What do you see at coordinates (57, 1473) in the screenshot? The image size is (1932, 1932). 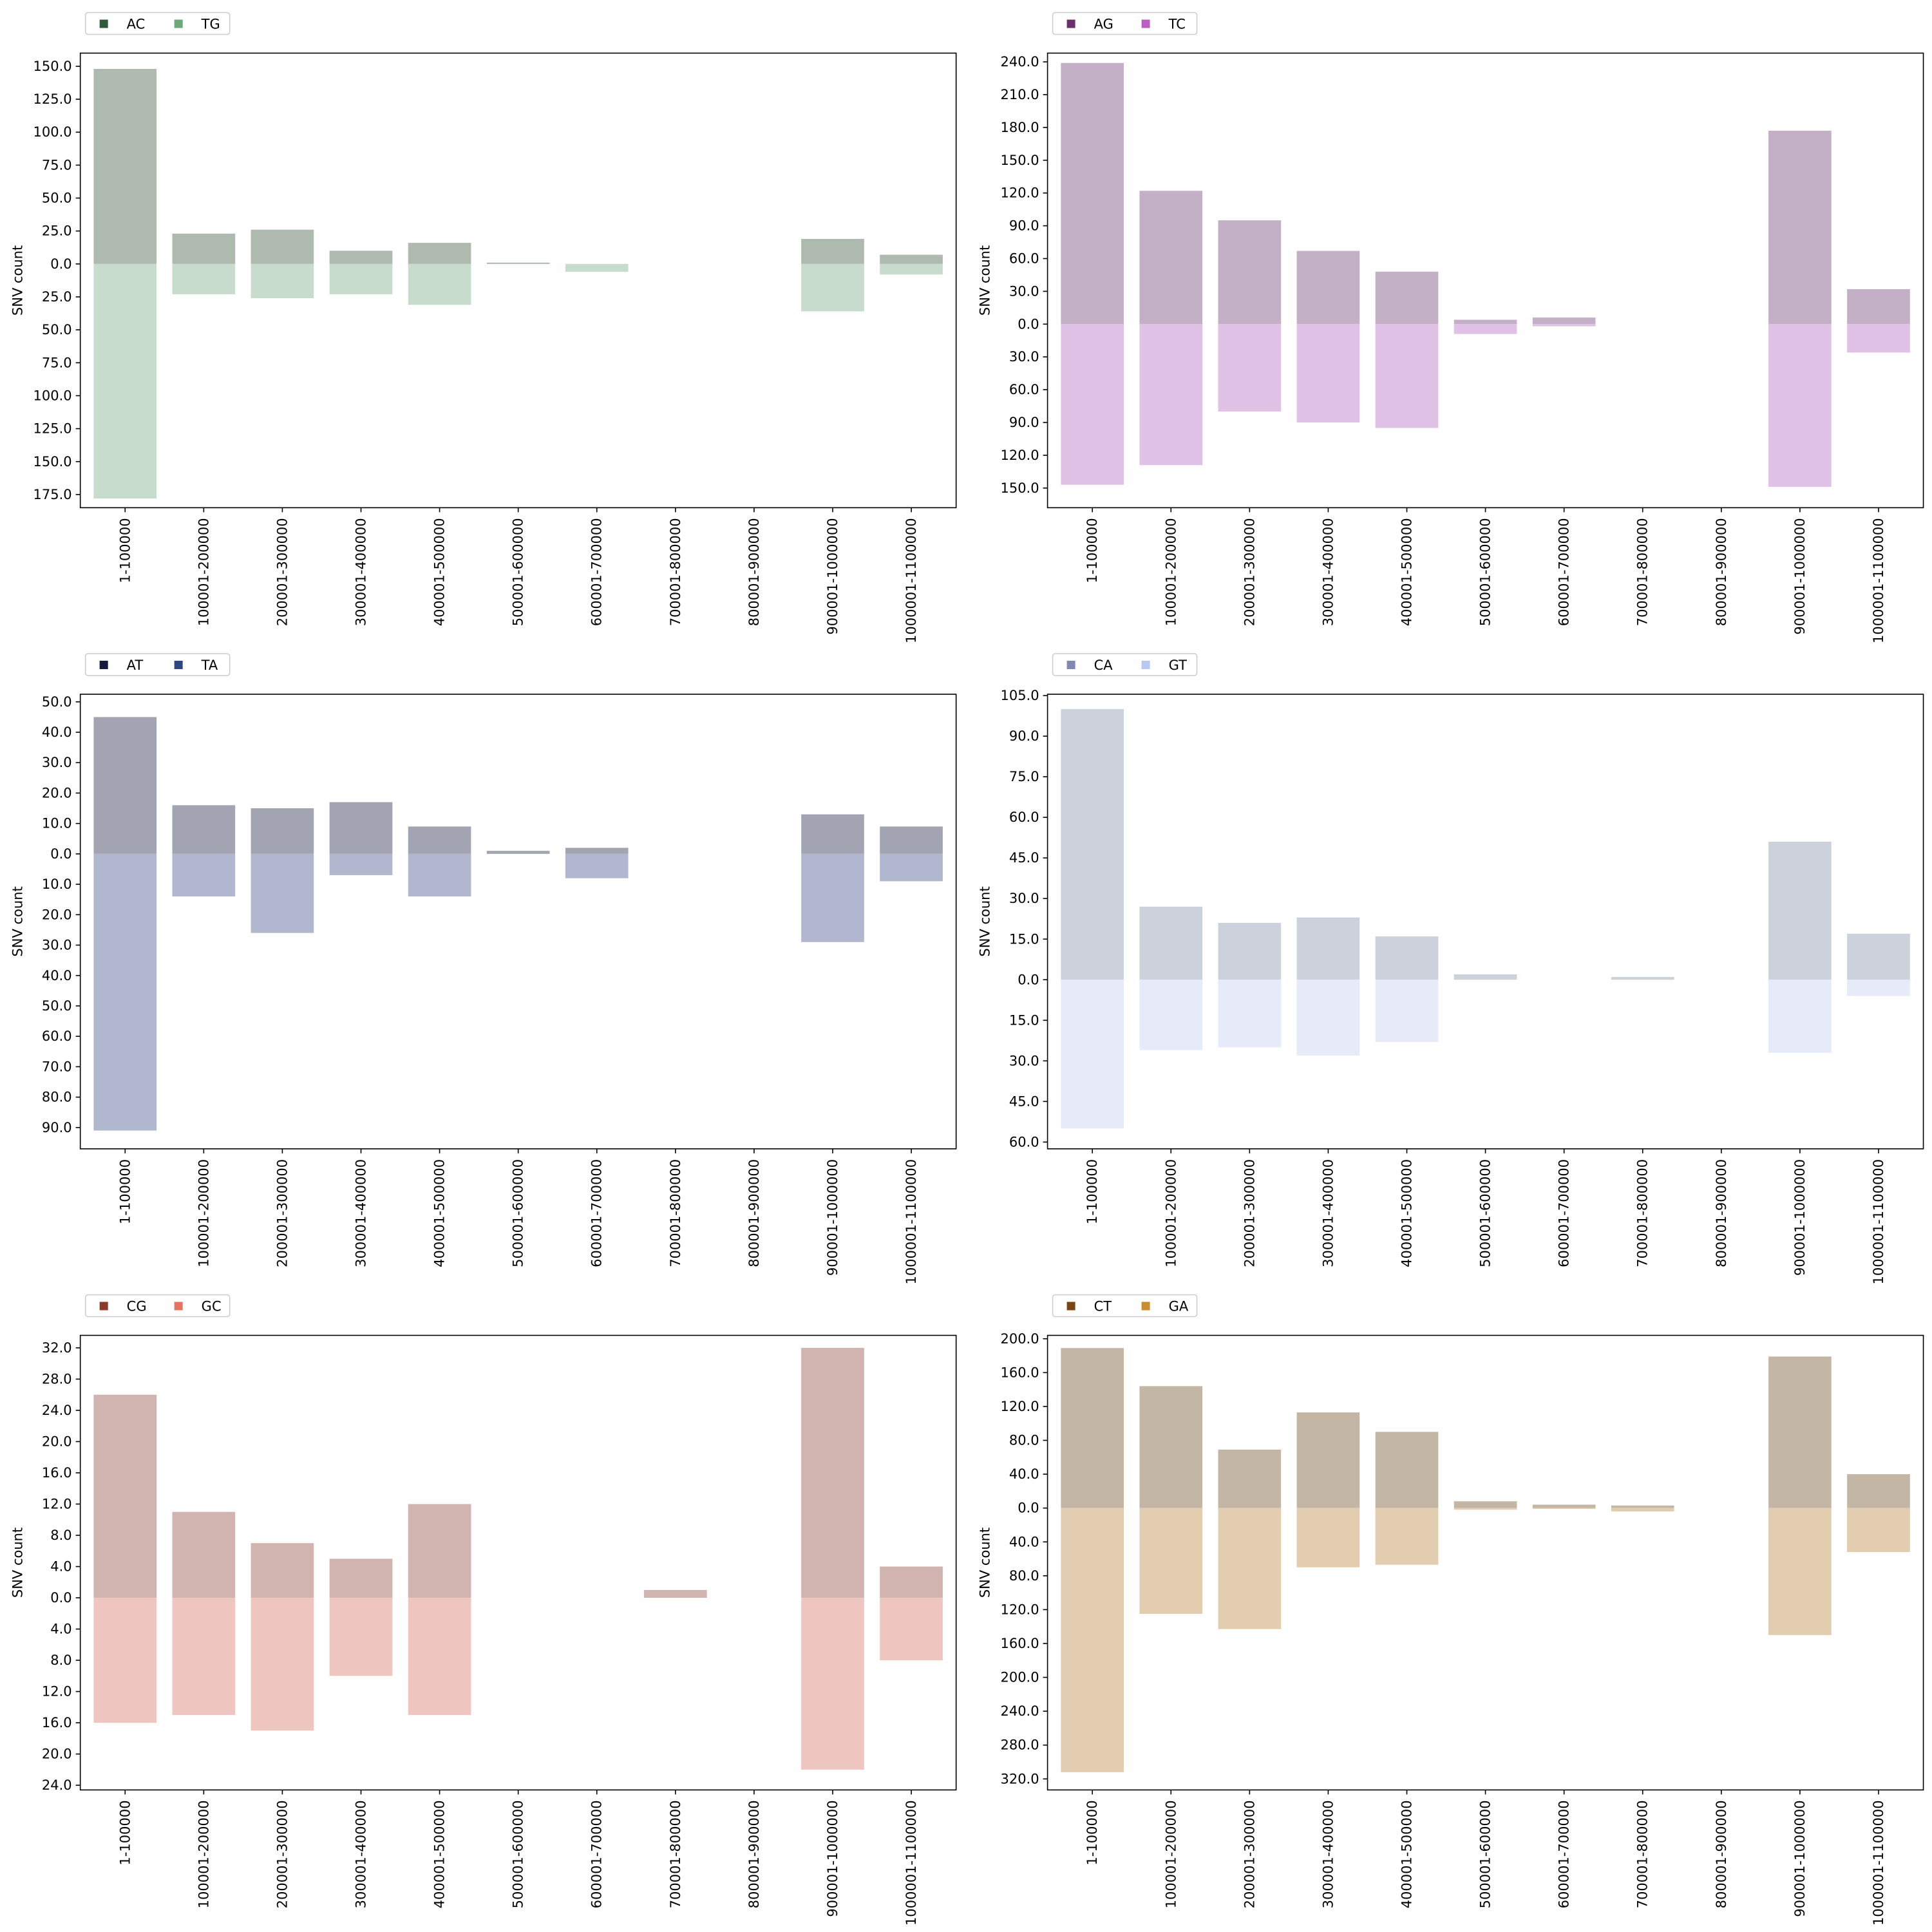 I see `y-tick-label: 16.0` at bounding box center [57, 1473].